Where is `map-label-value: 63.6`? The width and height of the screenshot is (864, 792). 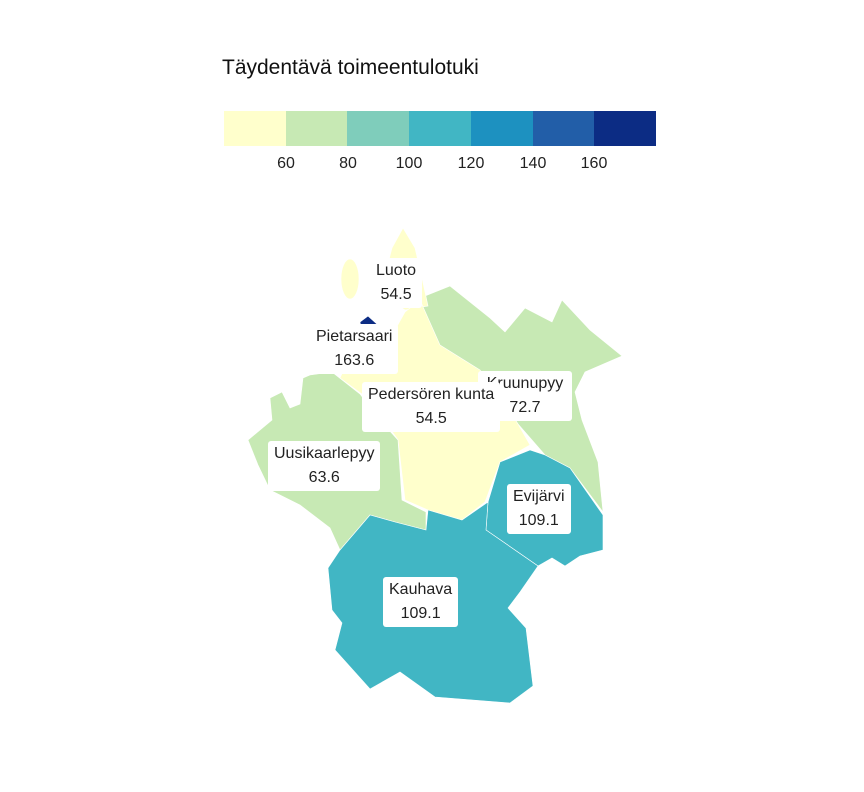 map-label-value: 63.6 is located at coordinates (324, 477).